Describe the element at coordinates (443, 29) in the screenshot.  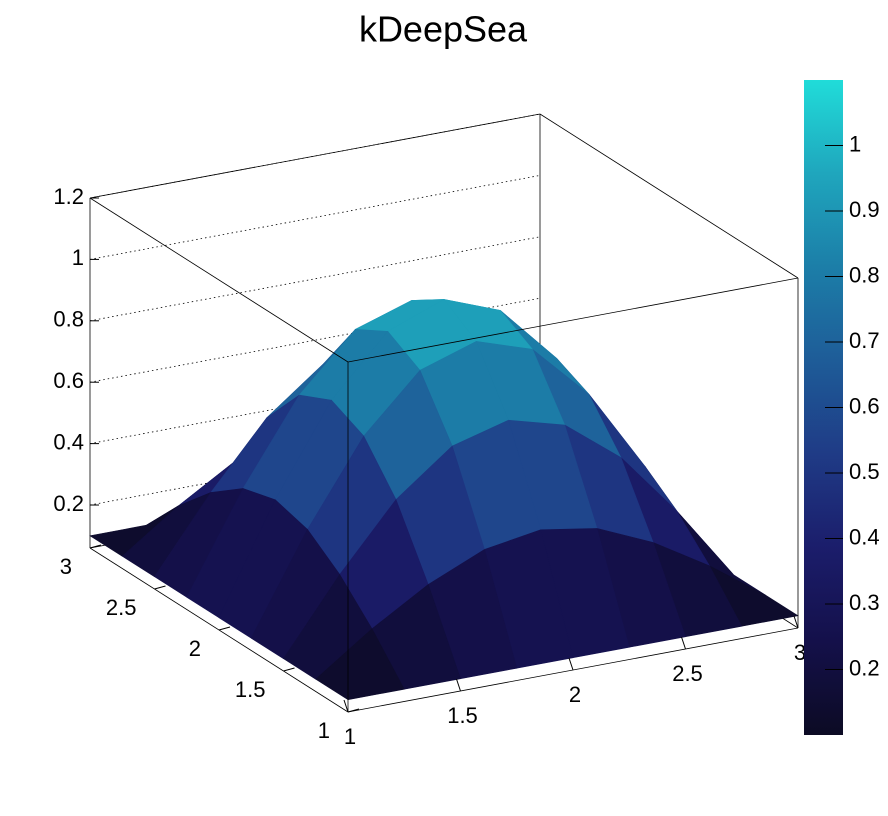
I see `chart-title: kDeepSea` at that location.